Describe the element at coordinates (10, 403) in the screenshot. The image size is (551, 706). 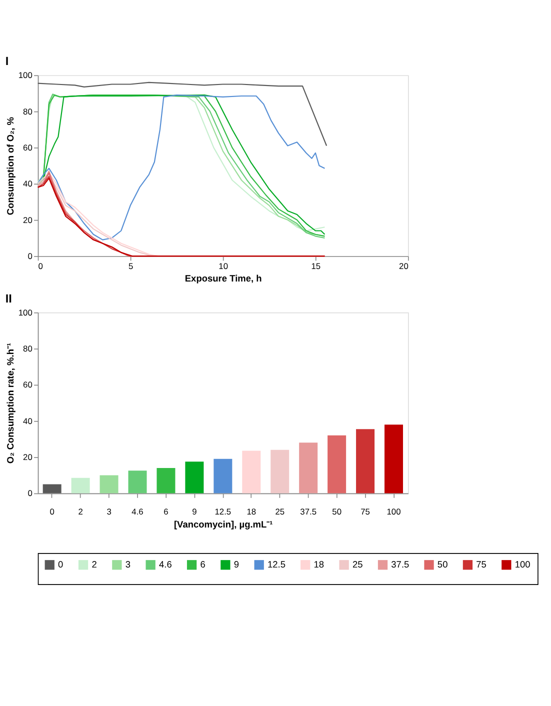
I see `y-axis-title: O₂ Consumption rate, %.h⁻¹` at that location.